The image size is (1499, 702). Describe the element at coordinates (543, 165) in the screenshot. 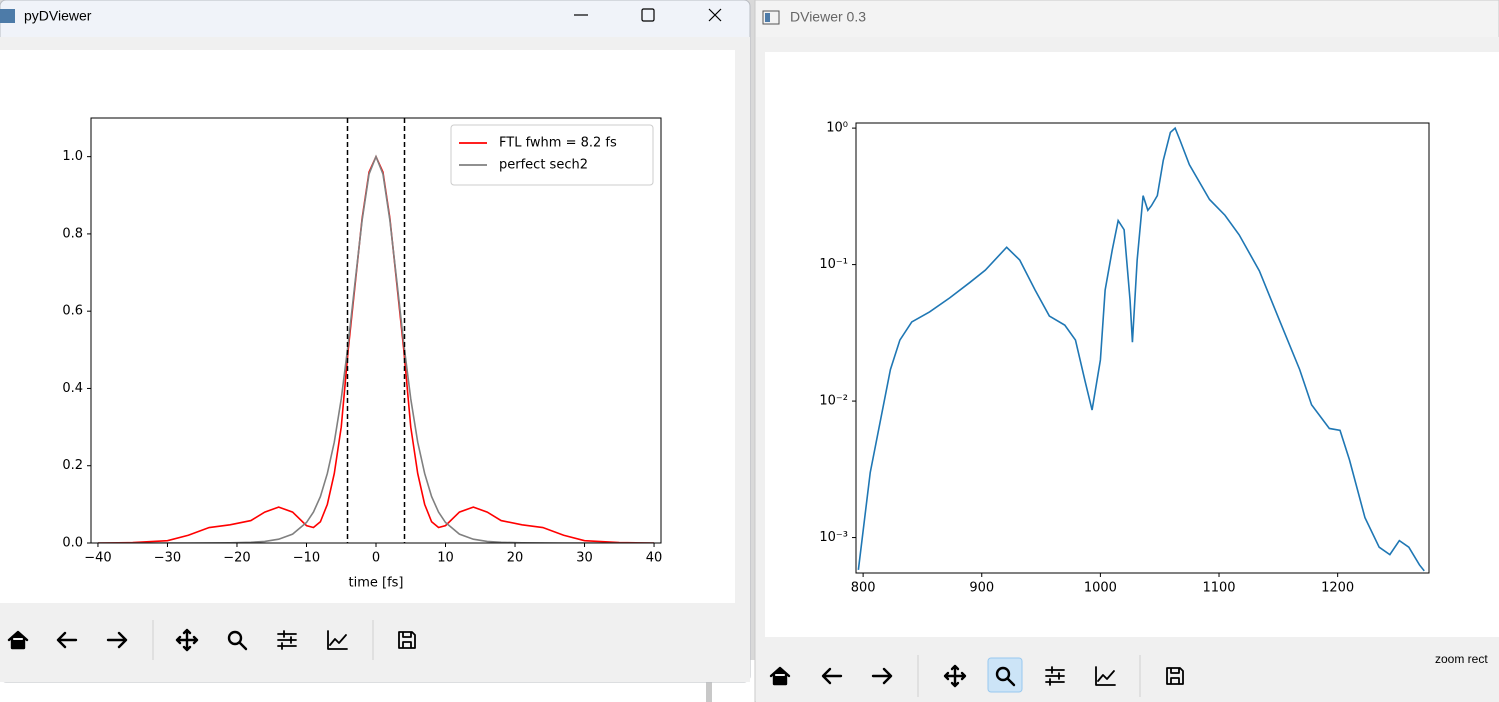

I see `legend-label: perfect sech2` at that location.